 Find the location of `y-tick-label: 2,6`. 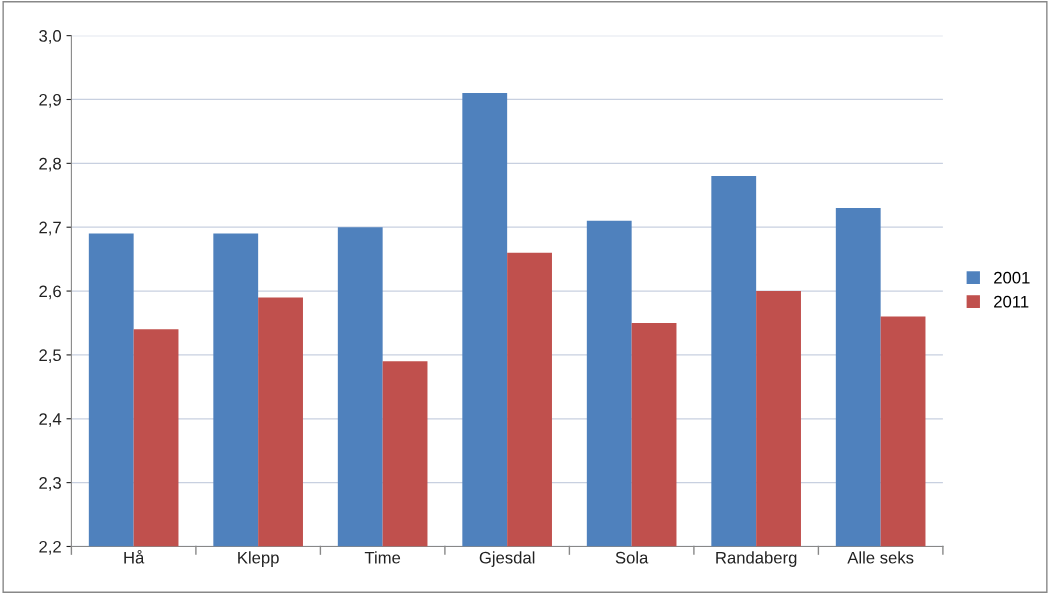

y-tick-label: 2,6 is located at coordinates (50, 292).